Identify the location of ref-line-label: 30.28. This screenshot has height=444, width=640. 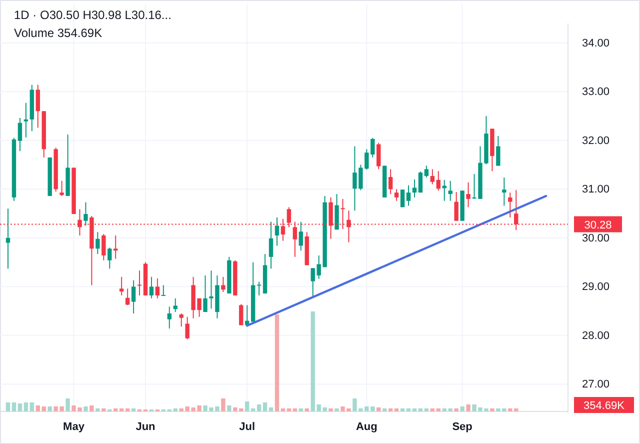
(598, 225).